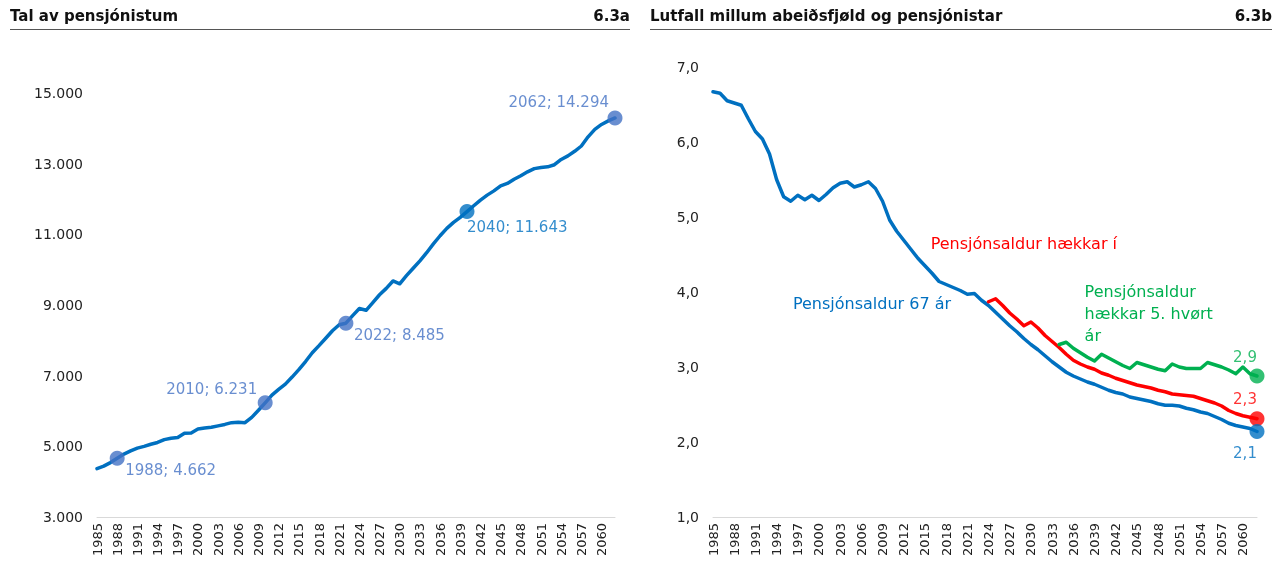 This screenshot has height=572, width=1282. I want to click on y-tick-label: 7,0, so click(687, 67).